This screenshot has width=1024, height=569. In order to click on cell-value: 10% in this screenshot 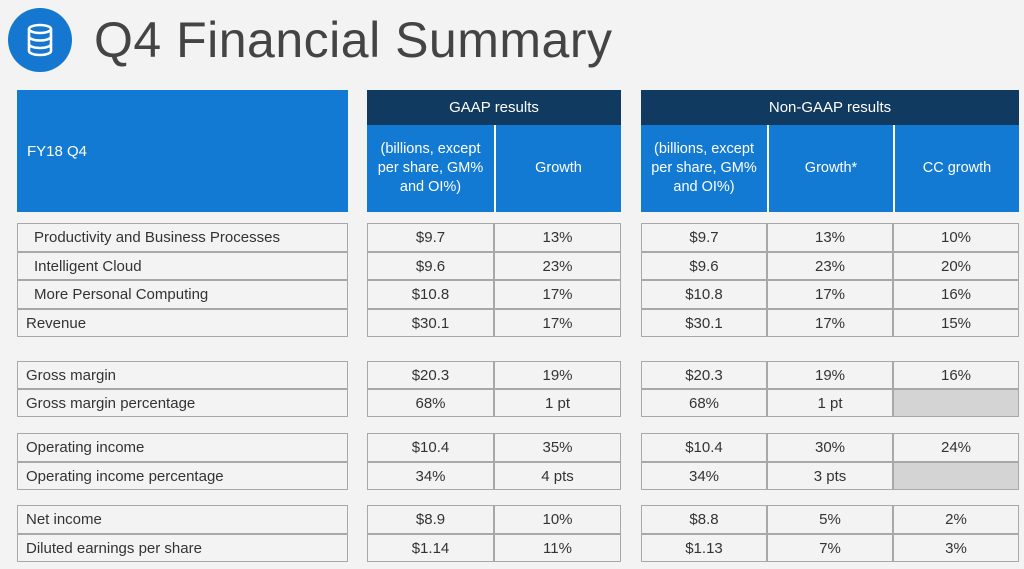, I will do `click(956, 237)`.